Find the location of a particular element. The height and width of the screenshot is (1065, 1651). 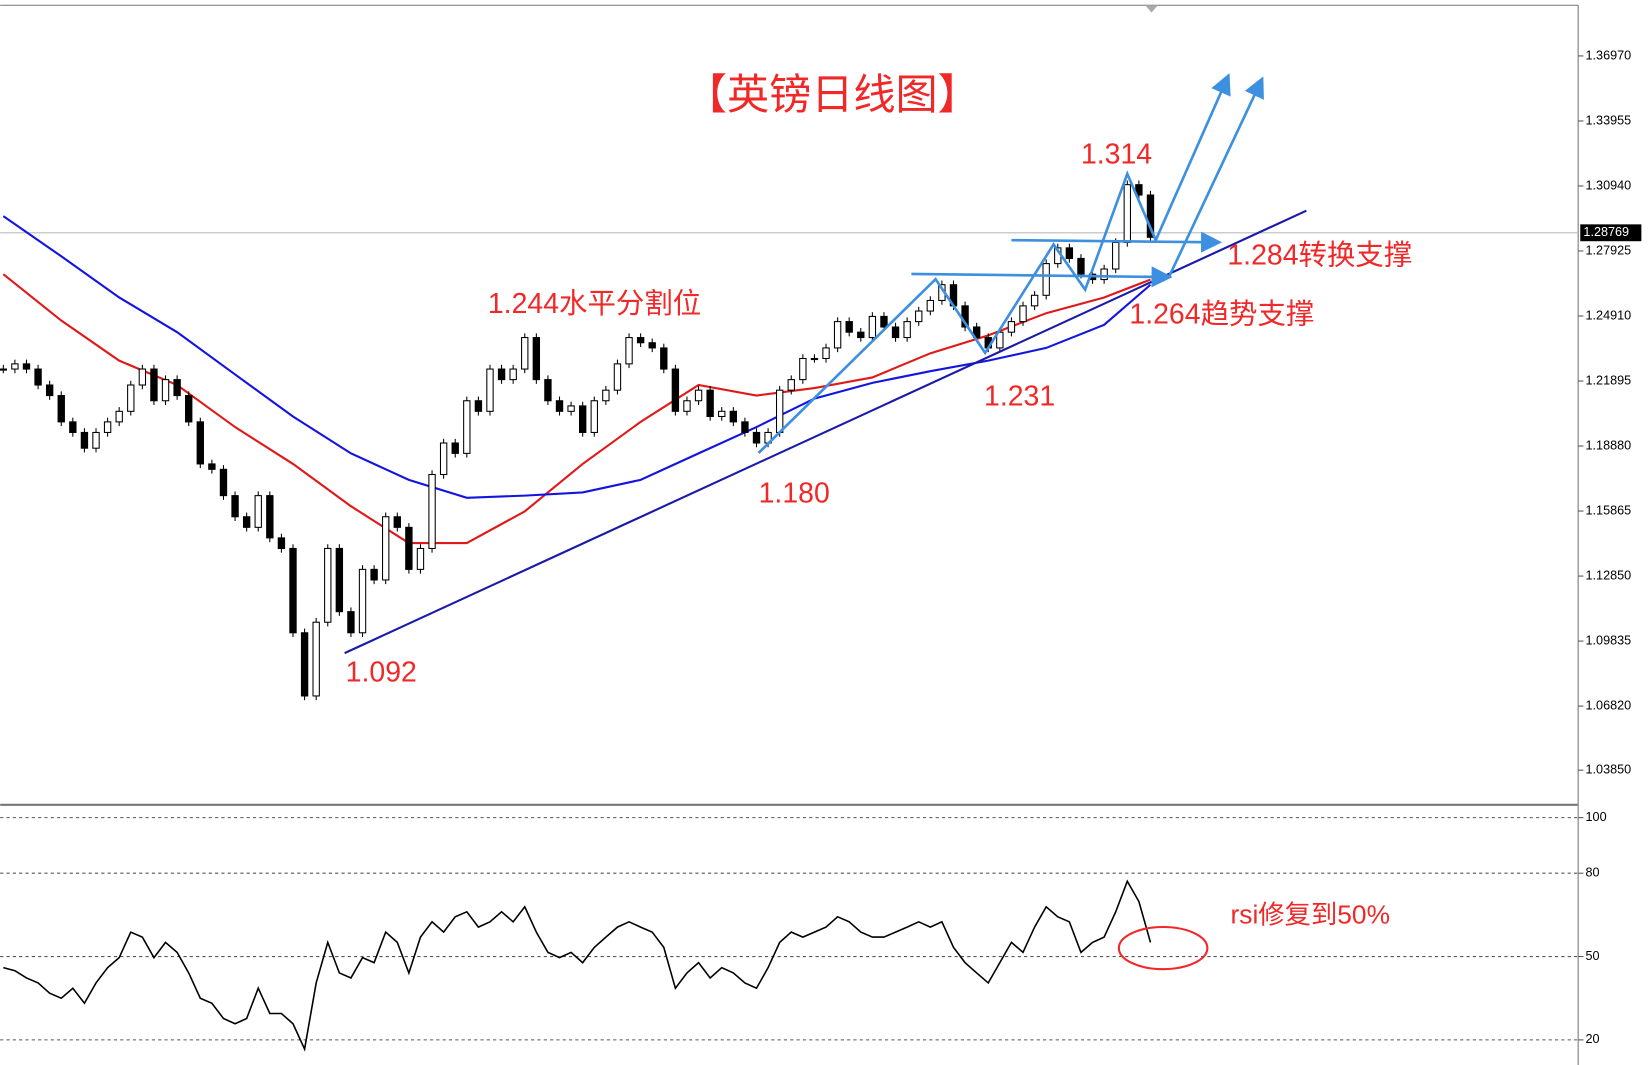

y-tick-label: 1.18880 is located at coordinates (1609, 445).